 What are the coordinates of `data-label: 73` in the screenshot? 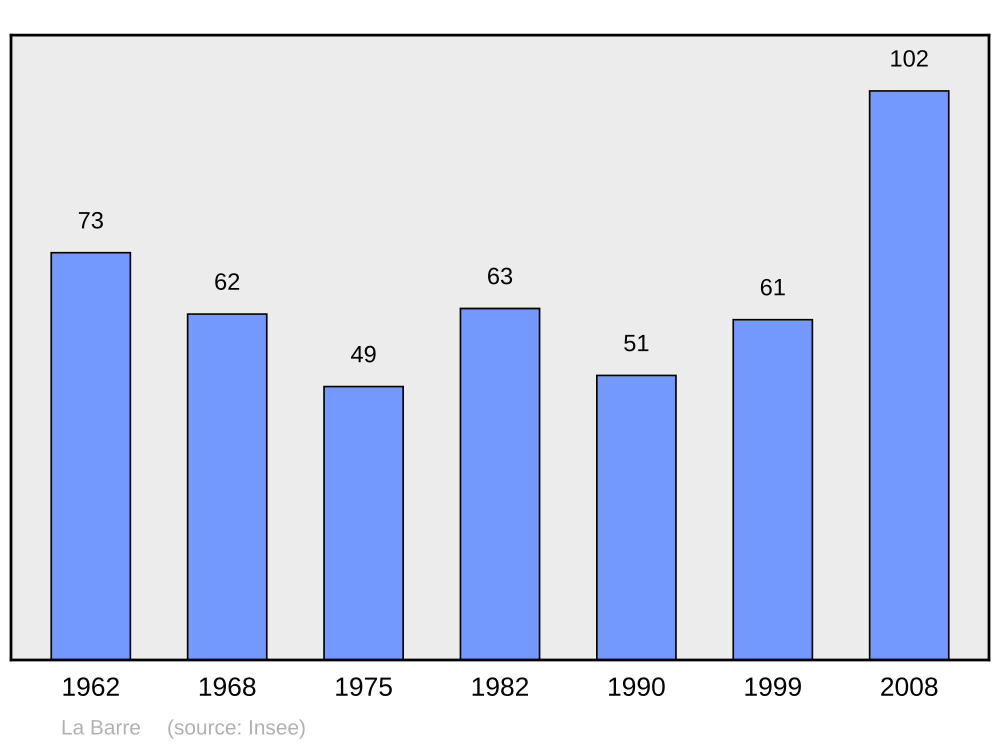 It's located at (90, 220).